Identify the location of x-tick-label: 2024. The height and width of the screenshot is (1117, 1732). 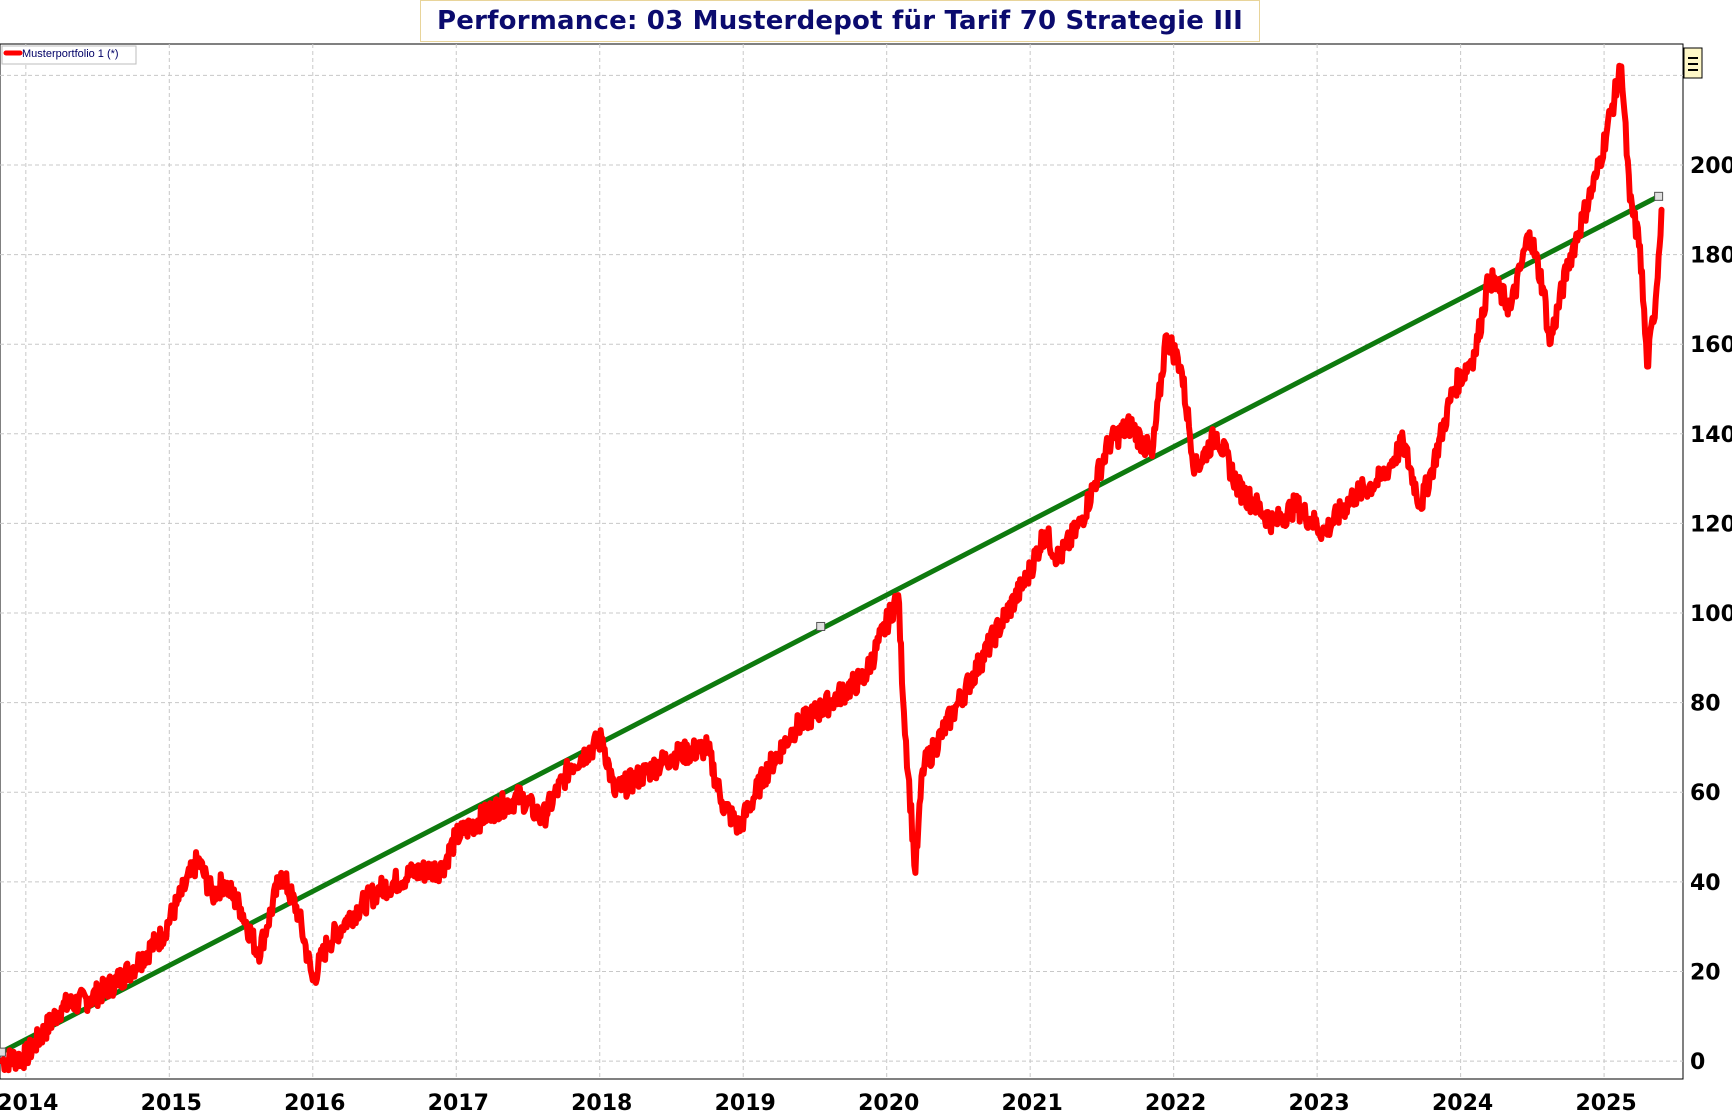
(1462, 1103).